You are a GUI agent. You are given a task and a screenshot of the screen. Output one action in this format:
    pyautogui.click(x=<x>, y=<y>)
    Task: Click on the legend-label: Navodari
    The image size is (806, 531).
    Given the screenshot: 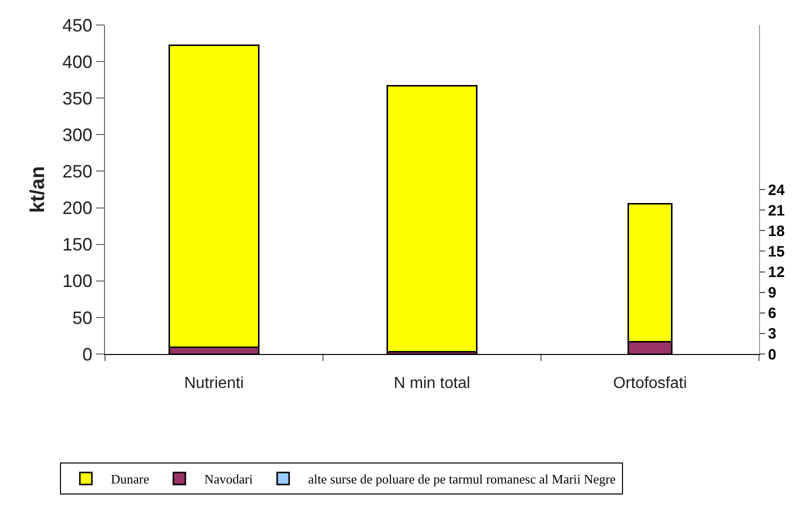 What is the action you would take?
    pyautogui.click(x=229, y=479)
    